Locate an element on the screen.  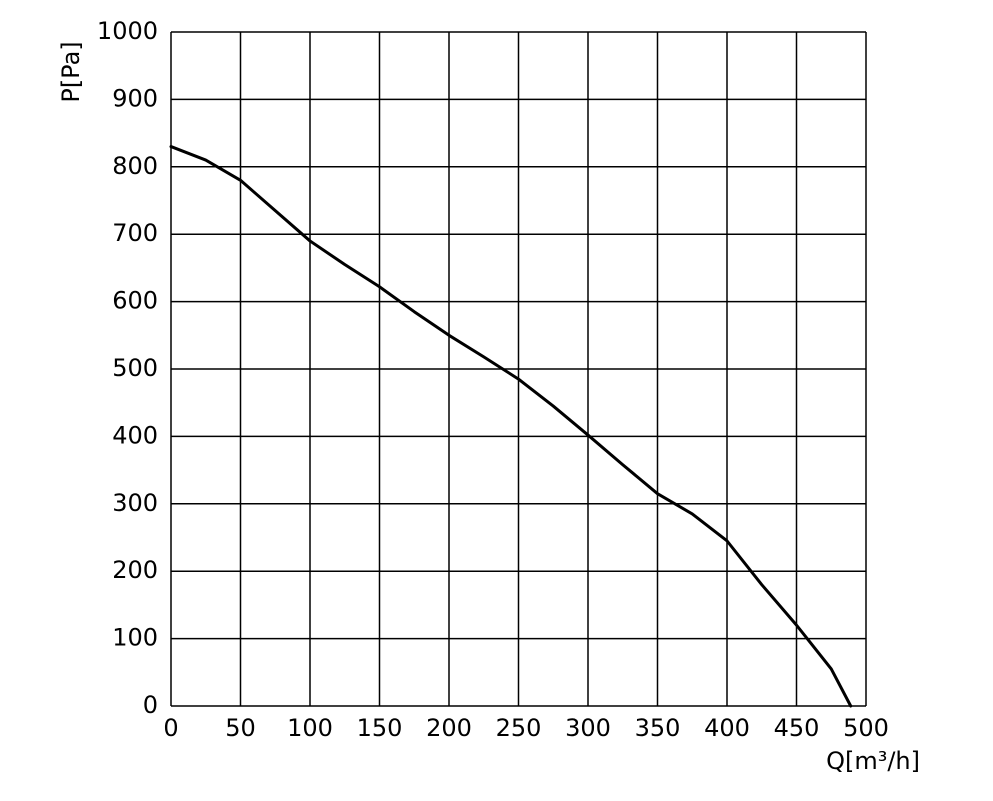
y-axis-label: P[Pa] is located at coordinates (71, 71).